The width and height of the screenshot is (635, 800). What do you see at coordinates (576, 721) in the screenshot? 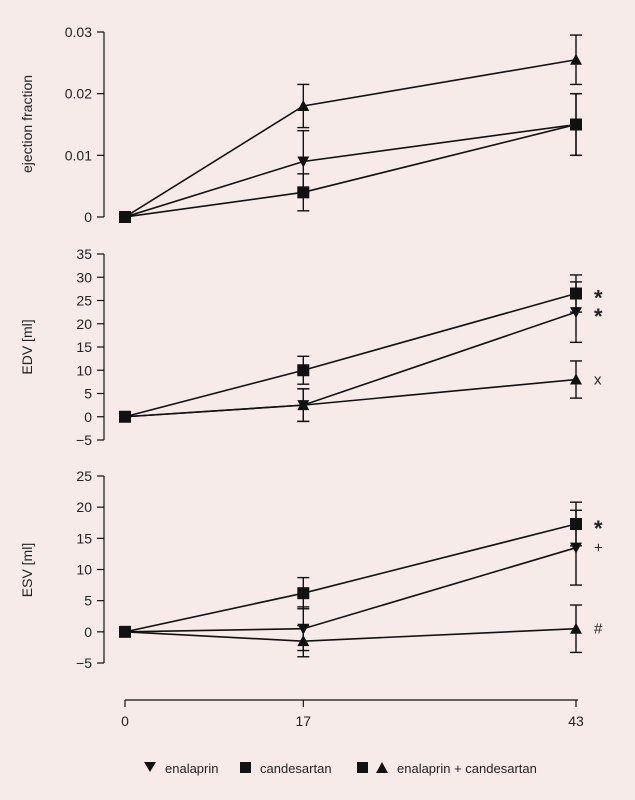
I see `x-tick-label: 43` at bounding box center [576, 721].